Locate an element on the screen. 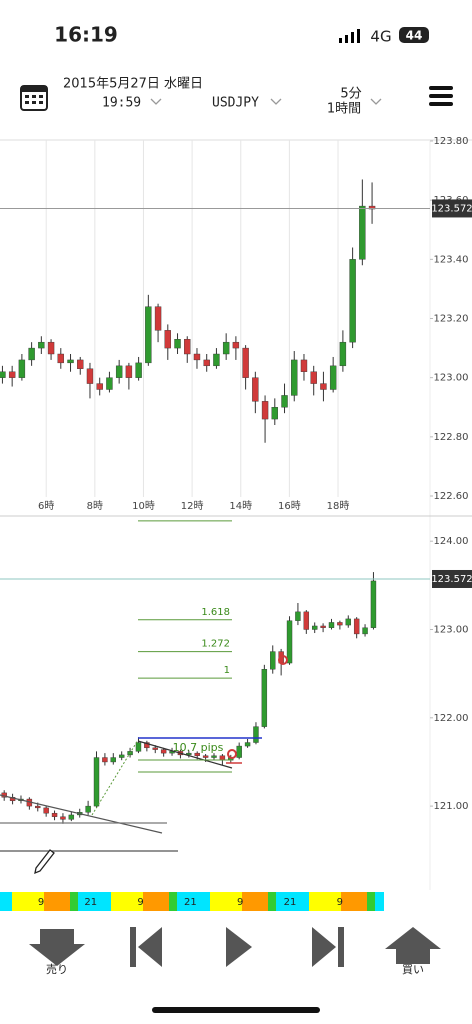  battery-icon is located at coordinates (414, 35).